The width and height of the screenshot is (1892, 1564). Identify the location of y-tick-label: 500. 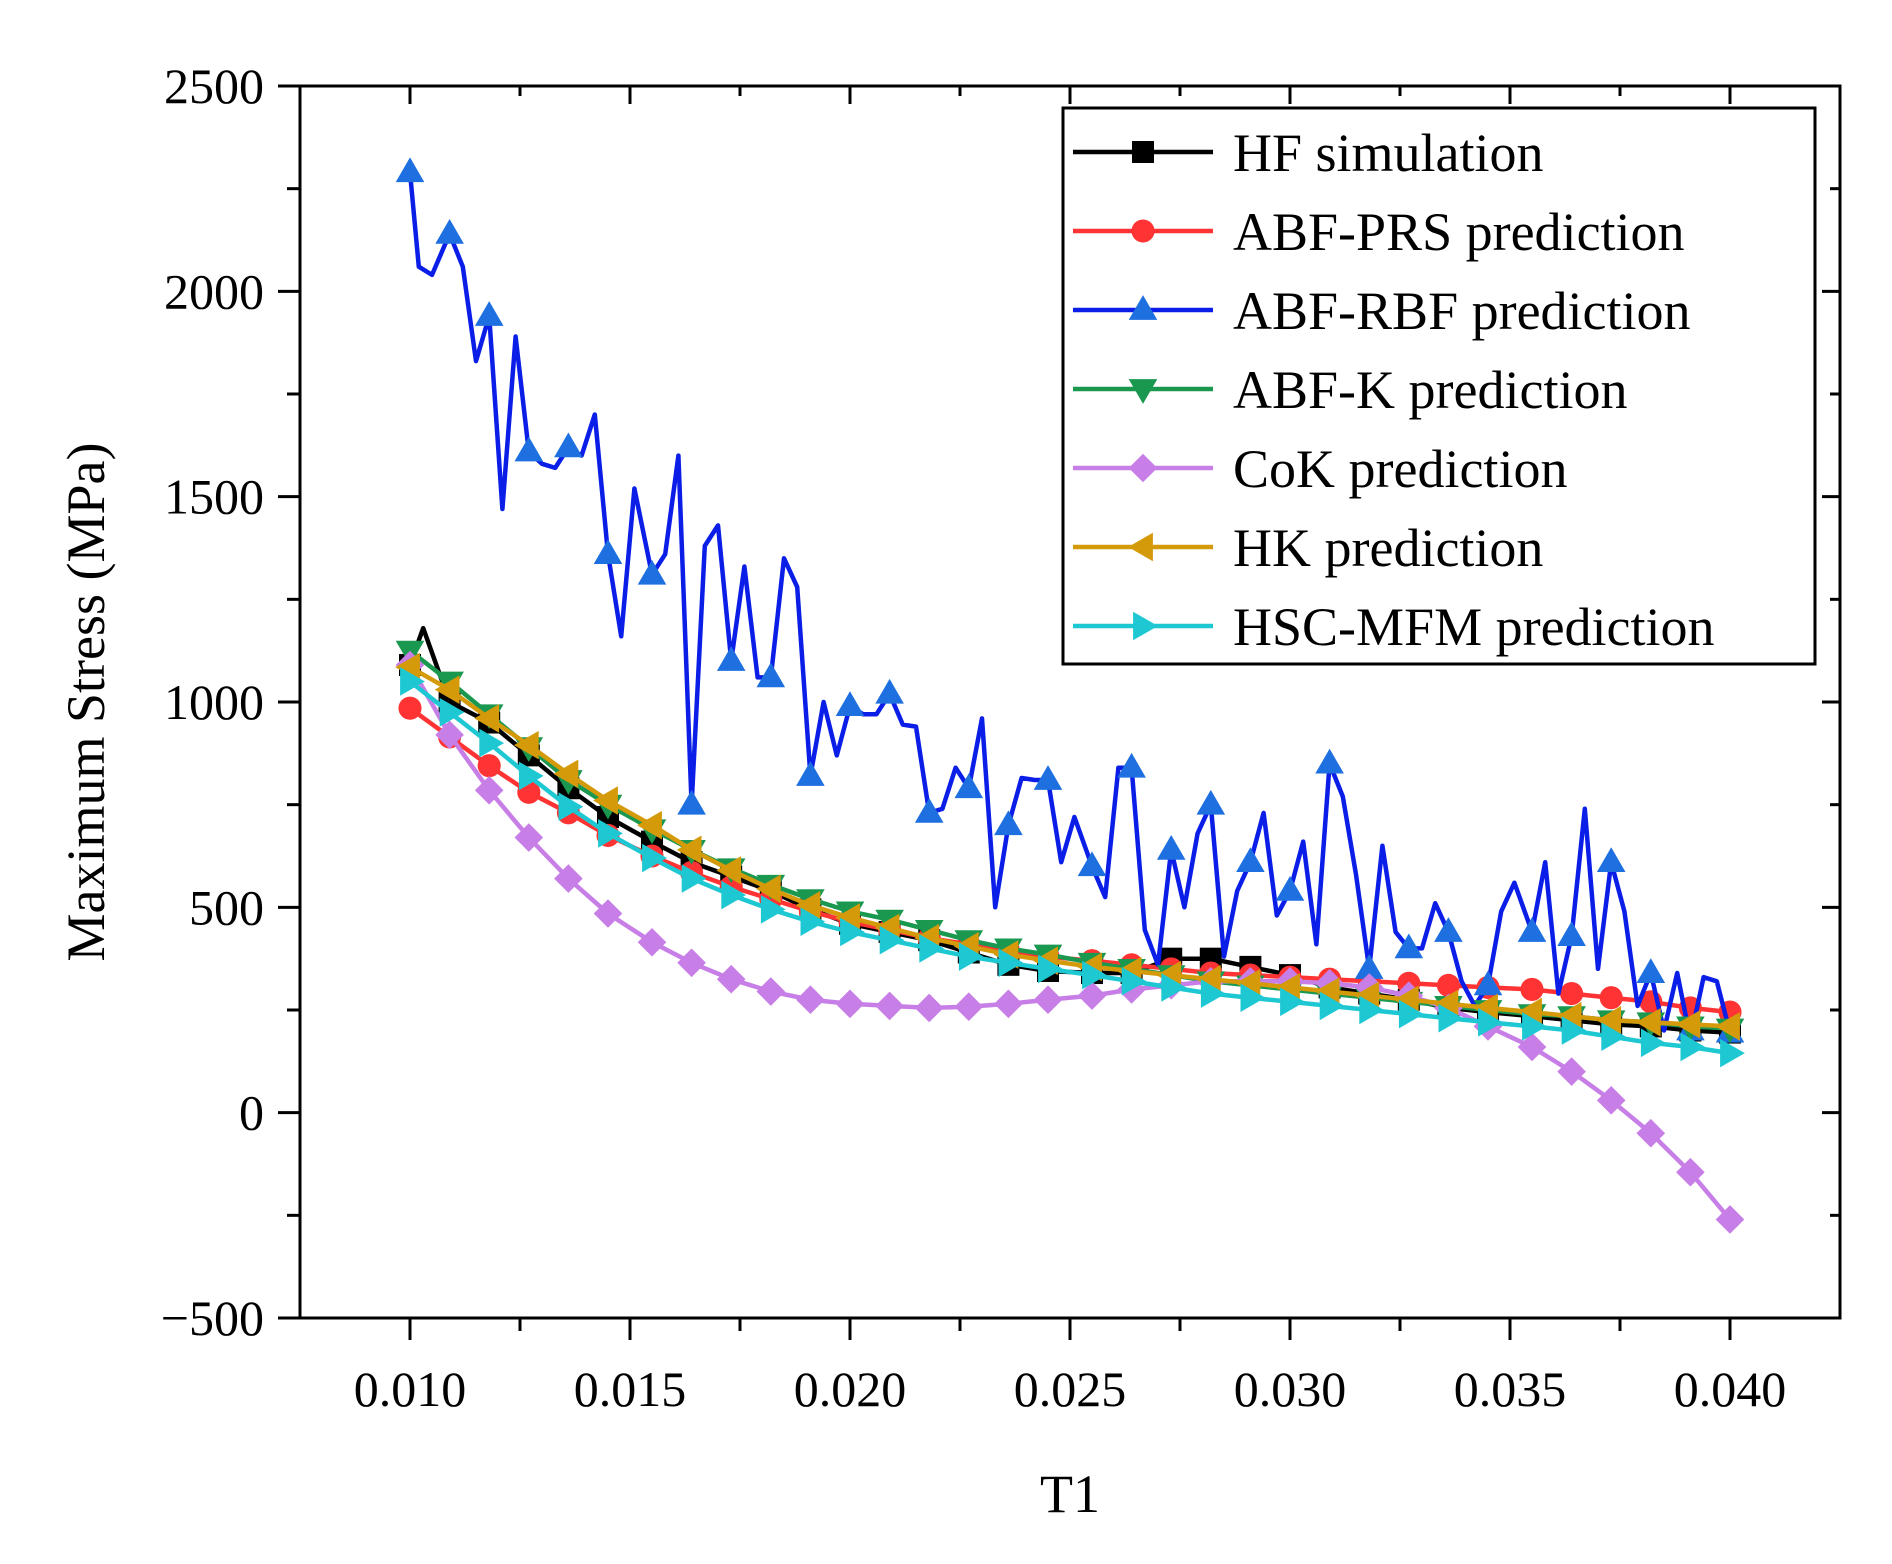
(226, 907).